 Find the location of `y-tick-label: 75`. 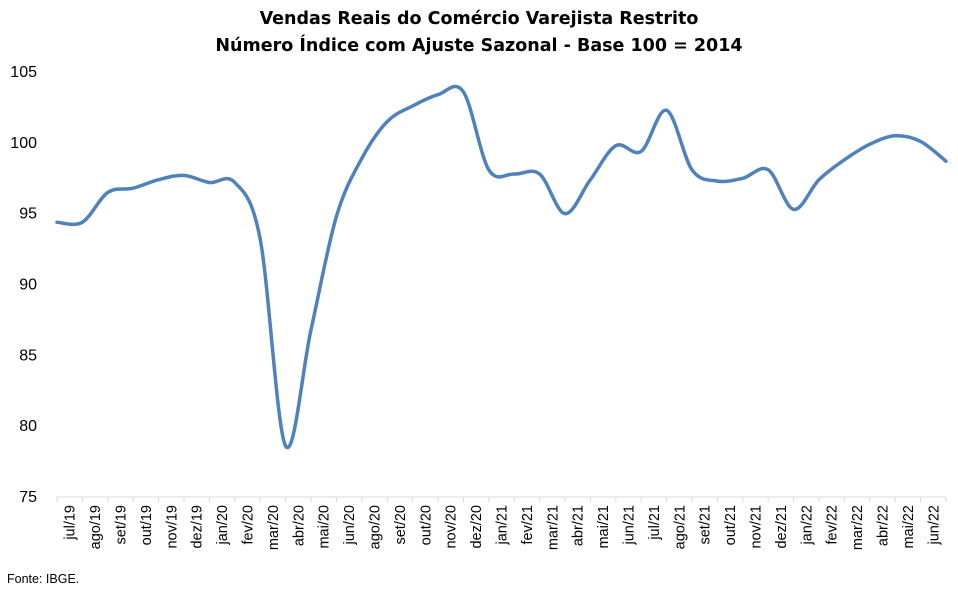

y-tick-label: 75 is located at coordinates (28, 497).